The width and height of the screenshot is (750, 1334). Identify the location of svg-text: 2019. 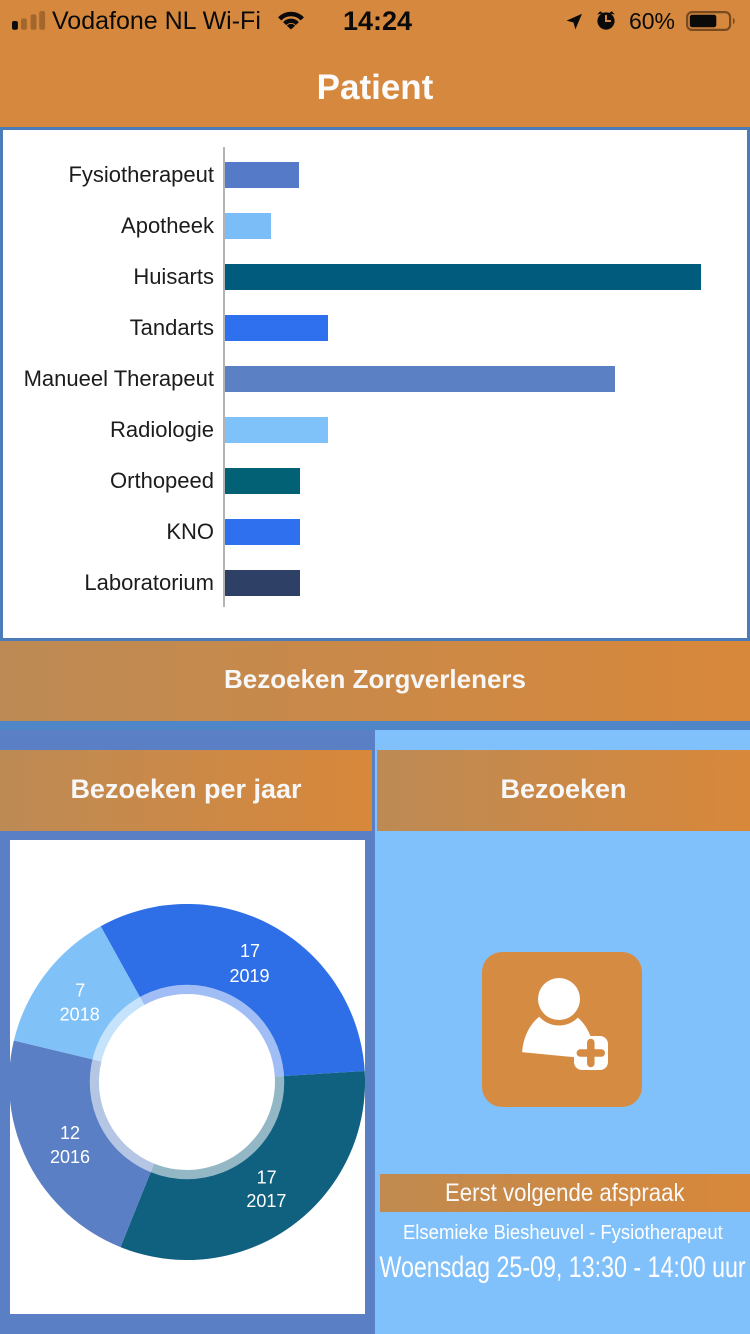
(249, 976).